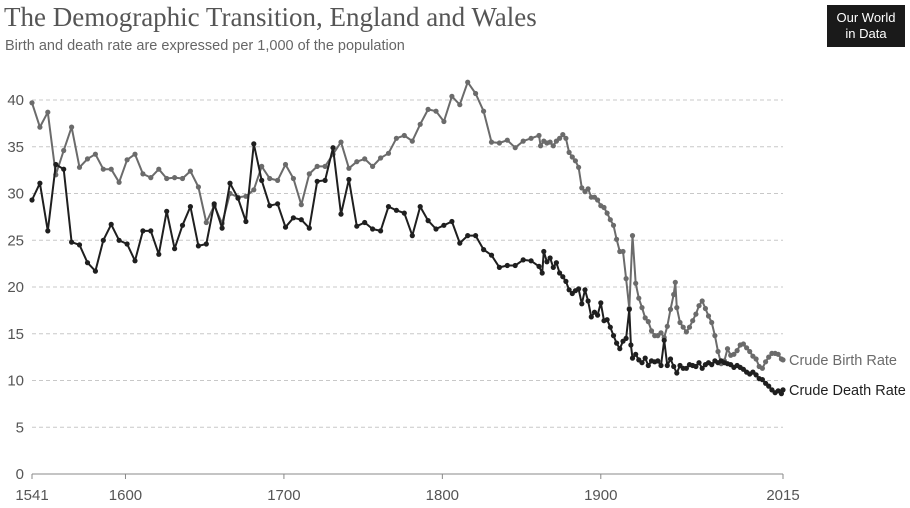 The image size is (910, 508). Describe the element at coordinates (125, 495) in the screenshot. I see `x-tick-label: 1600` at that location.